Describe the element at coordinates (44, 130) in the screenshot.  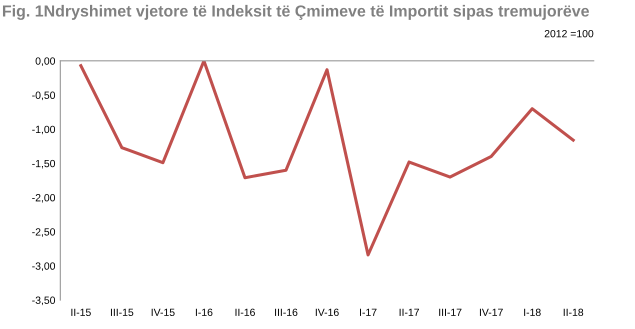
I see `y-tick-label: -1,00` at that location.